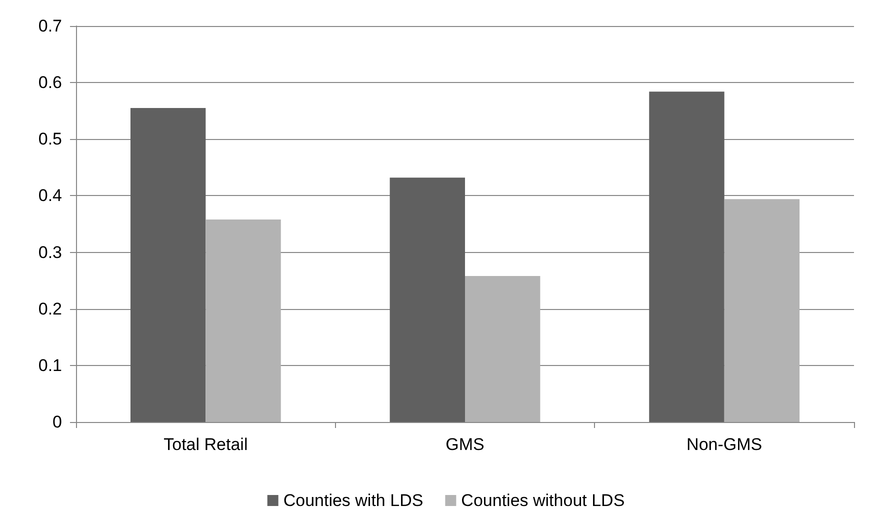  Describe the element at coordinates (50, 308) in the screenshot. I see `y-tick-label: 0.2` at that location.